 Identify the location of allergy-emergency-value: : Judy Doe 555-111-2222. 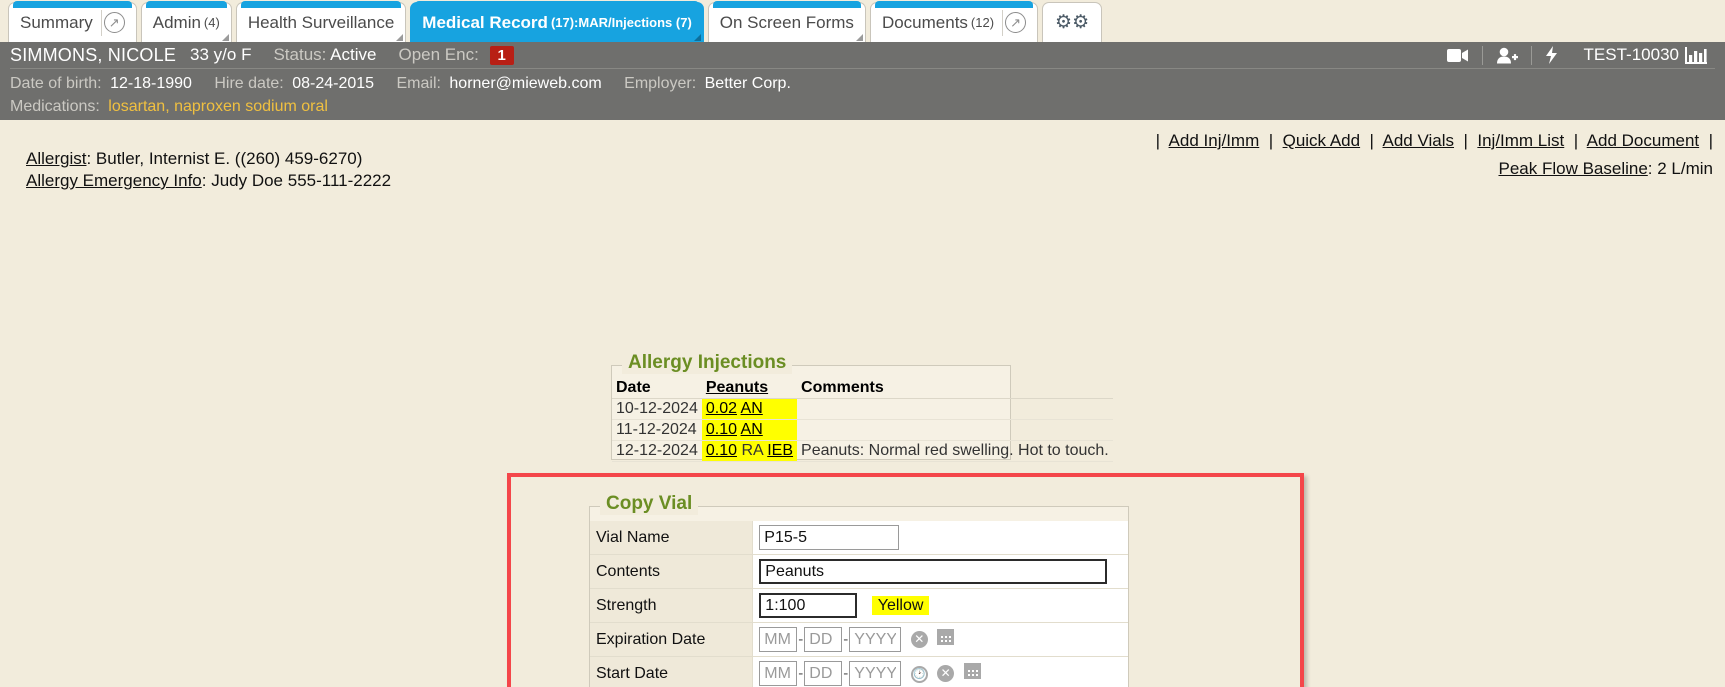
(296, 180).